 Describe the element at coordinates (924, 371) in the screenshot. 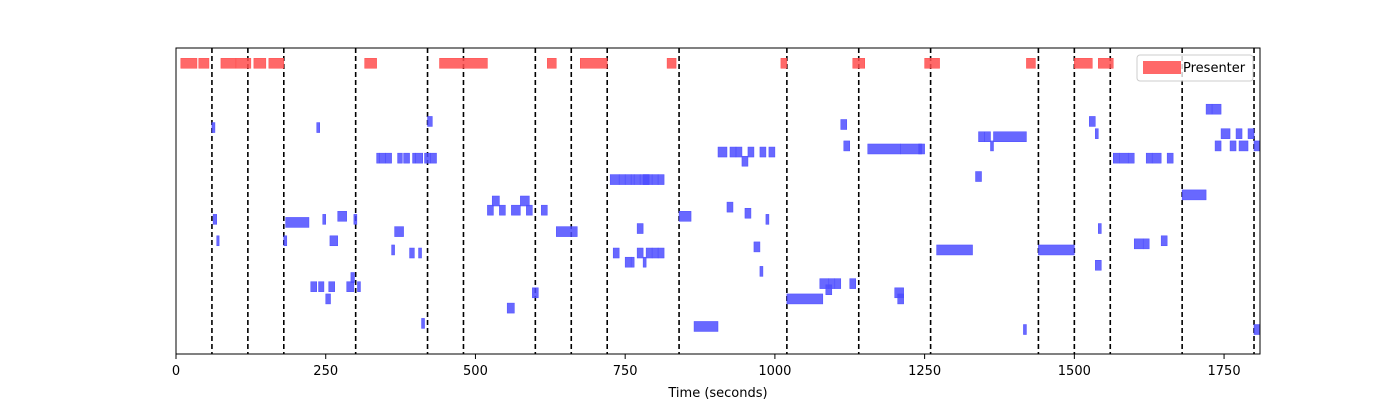

I see `x-tick-label-5: 1250` at that location.